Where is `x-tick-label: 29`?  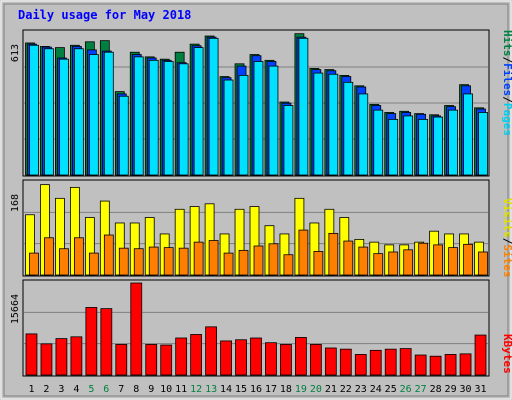 x-tick-label: 29 is located at coordinates (451, 389).